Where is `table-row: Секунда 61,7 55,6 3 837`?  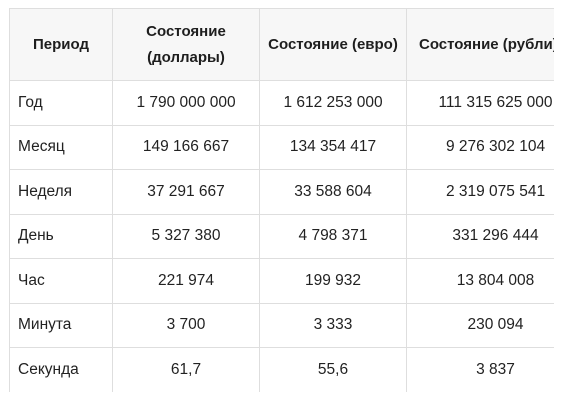 table-row: Секунда 61,7 55,6 3 837 is located at coordinates (281, 369).